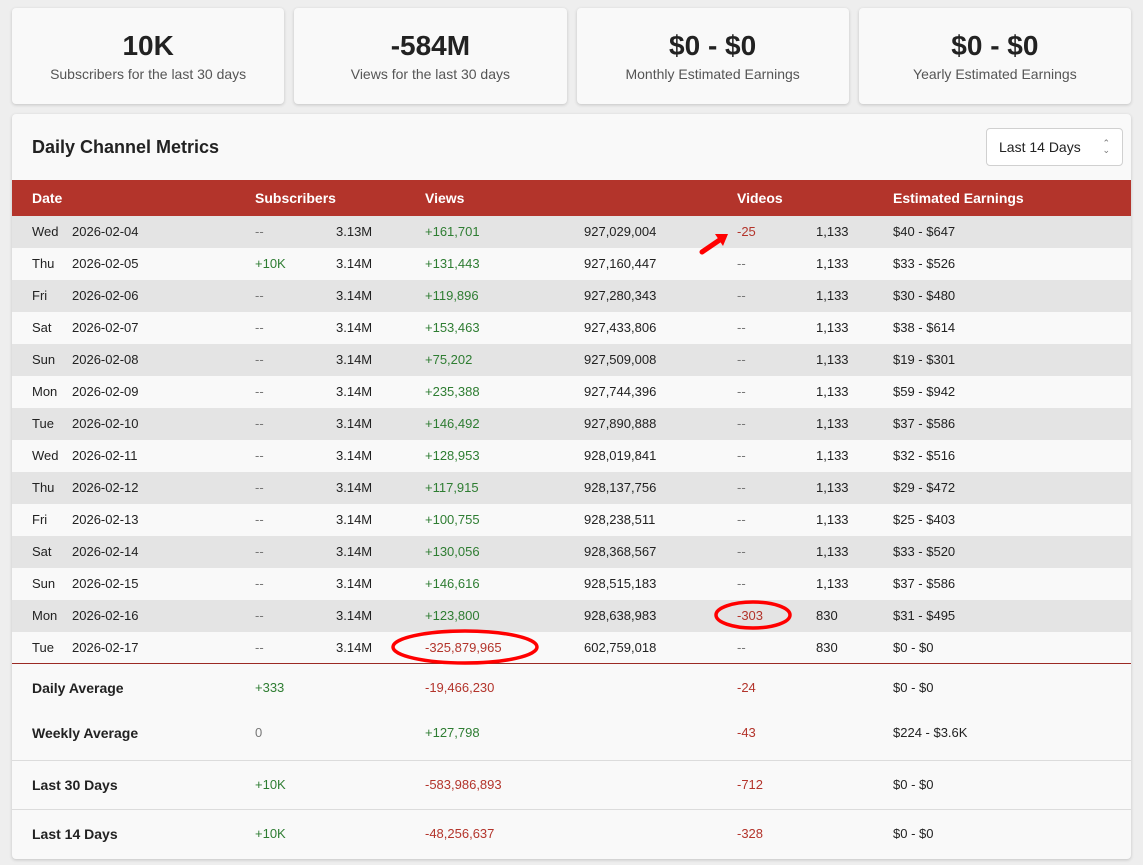 The width and height of the screenshot is (1143, 865). What do you see at coordinates (47, 198) in the screenshot?
I see `header-date: Date` at bounding box center [47, 198].